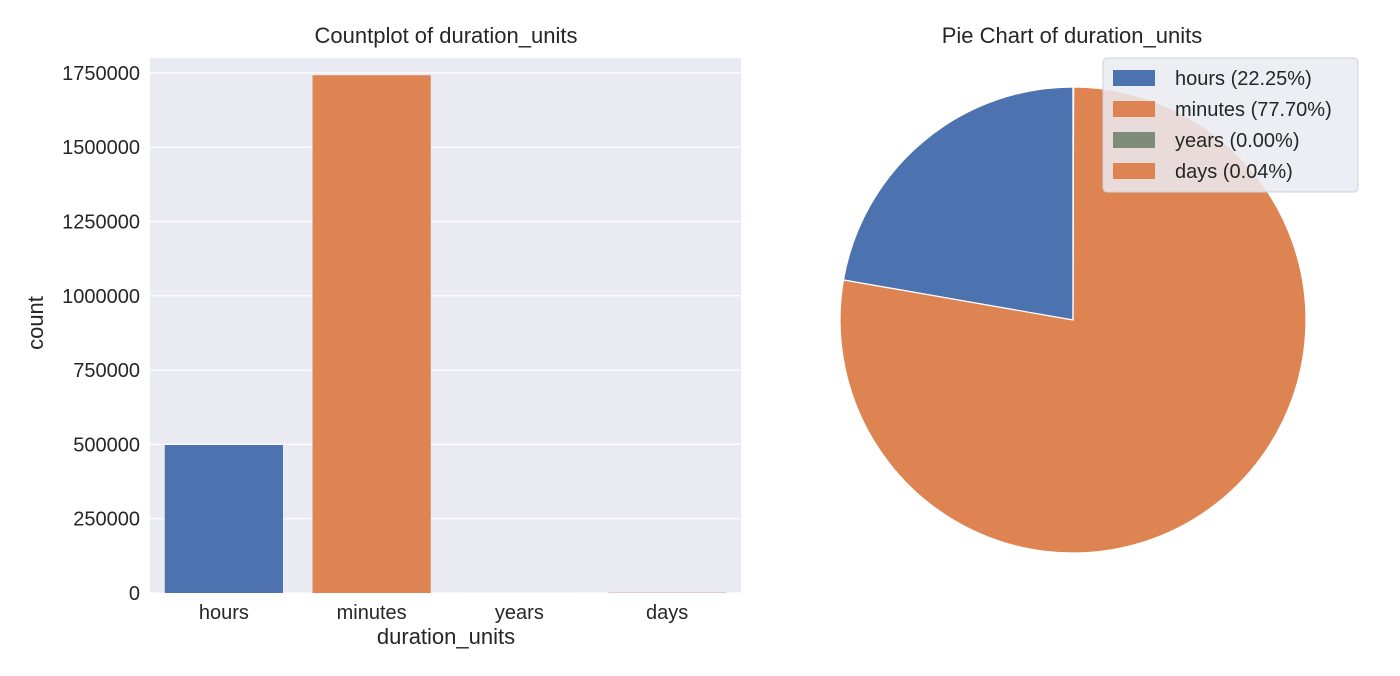  I want to click on pie-legend-swatch-days, so click(1134, 171).